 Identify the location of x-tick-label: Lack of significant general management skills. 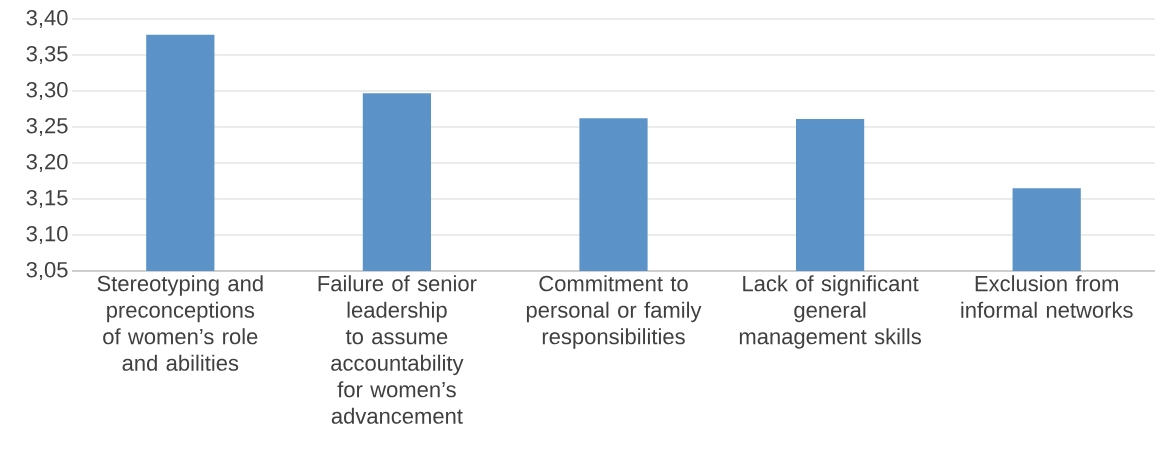
(830, 312).